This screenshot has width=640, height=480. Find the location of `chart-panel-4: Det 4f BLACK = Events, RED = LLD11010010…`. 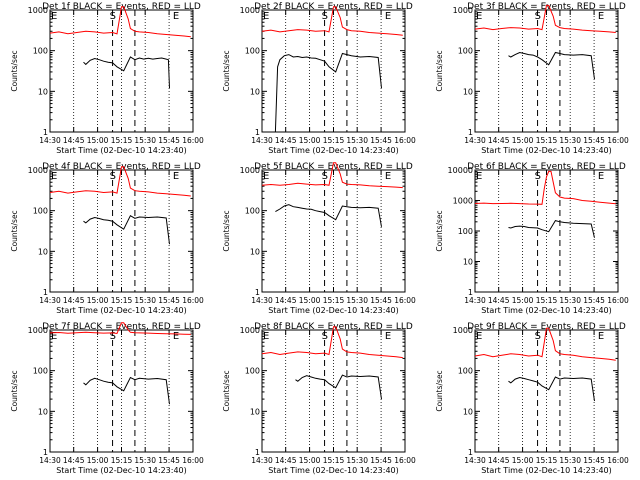

chart-panel-4: Det 4f BLACK = Events, RED = LLD11010010… is located at coordinates (107, 238).